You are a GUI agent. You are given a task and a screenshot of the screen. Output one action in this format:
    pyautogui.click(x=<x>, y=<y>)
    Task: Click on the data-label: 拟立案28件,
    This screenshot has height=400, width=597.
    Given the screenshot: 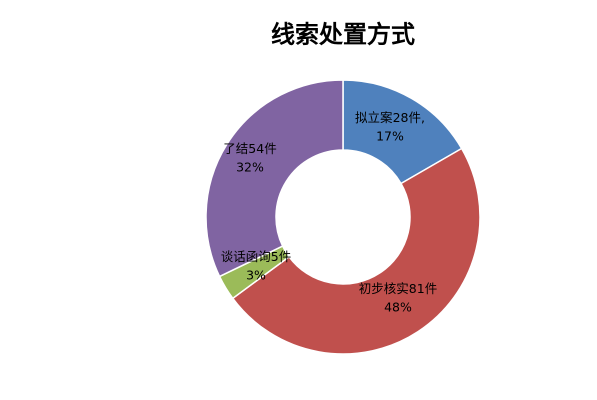 What is the action you would take?
    pyautogui.click(x=390, y=117)
    